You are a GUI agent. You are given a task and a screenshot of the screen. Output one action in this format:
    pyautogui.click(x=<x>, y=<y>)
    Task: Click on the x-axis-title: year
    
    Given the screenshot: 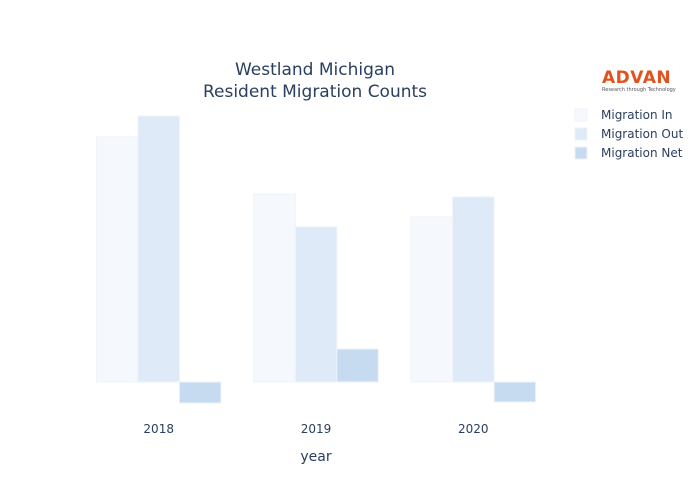 What is the action you would take?
    pyautogui.click(x=315, y=457)
    